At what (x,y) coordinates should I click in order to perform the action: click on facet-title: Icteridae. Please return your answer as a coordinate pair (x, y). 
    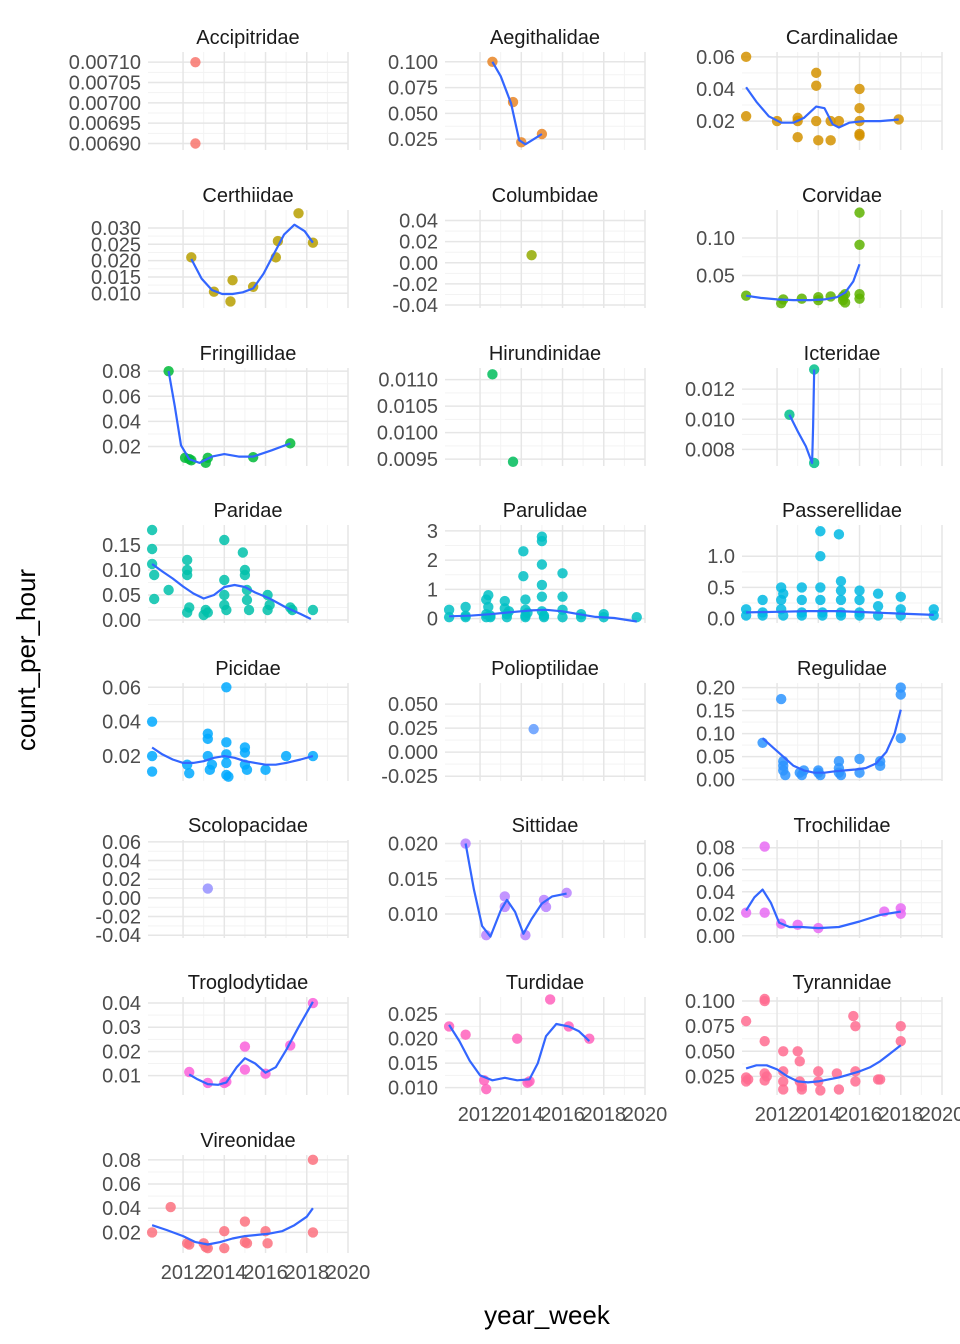
    Looking at the image, I should click on (842, 354).